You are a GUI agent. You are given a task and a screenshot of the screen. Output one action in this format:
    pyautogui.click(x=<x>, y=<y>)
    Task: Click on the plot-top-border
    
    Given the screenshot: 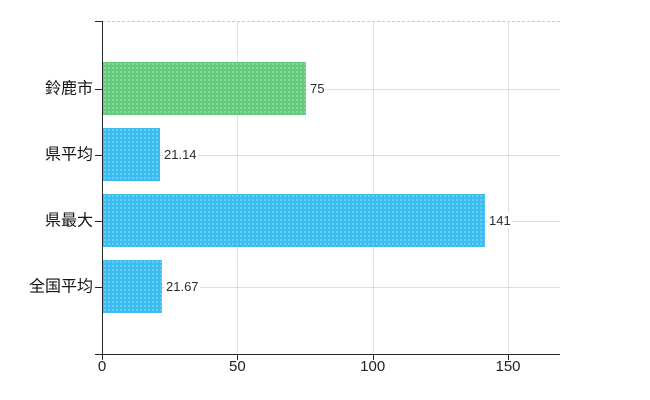 What is the action you would take?
    pyautogui.click(x=331, y=21)
    